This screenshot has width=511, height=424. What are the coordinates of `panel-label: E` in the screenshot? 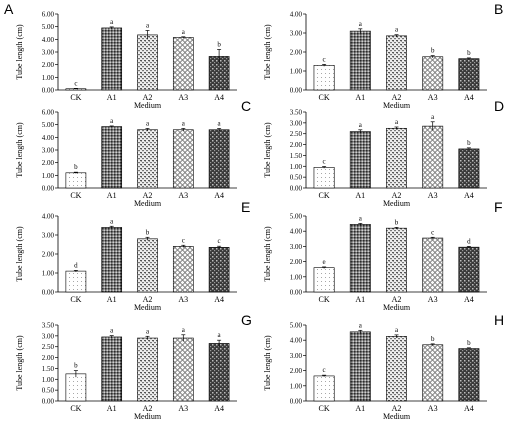 It's located at (245, 207).